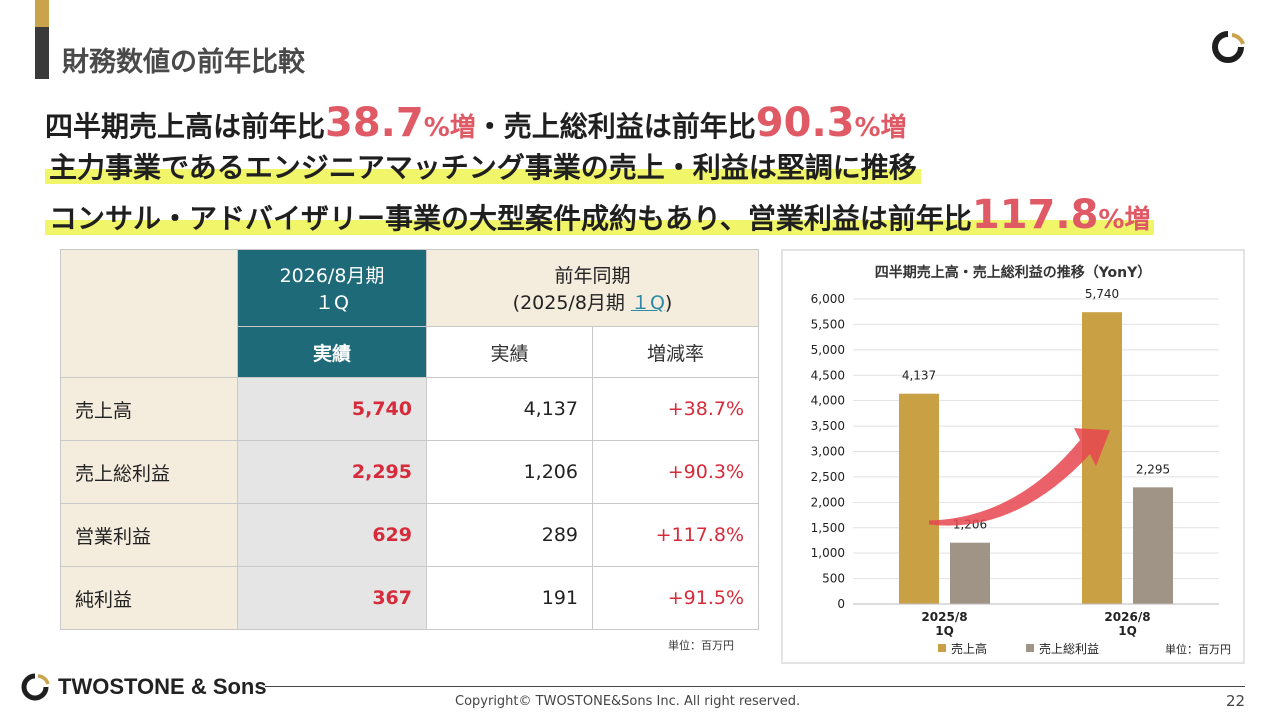 This screenshot has width=1280, height=720. I want to click on previous-value: 1,206, so click(509, 472).